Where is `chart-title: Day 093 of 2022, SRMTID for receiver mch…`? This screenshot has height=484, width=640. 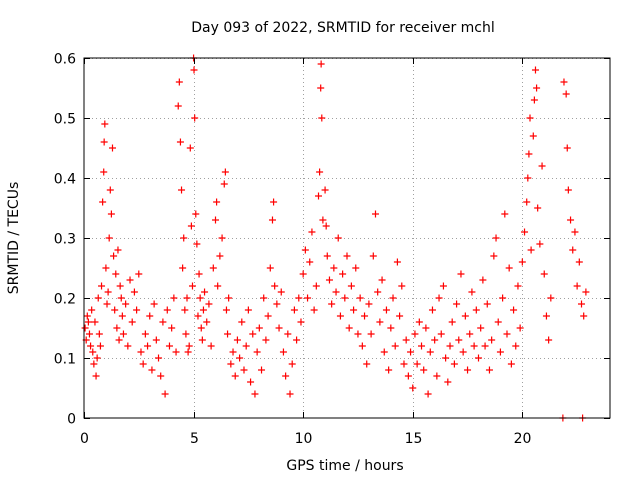 chart-title: Day 093 of 2022, SRMTID for receiver mch… is located at coordinates (343, 28).